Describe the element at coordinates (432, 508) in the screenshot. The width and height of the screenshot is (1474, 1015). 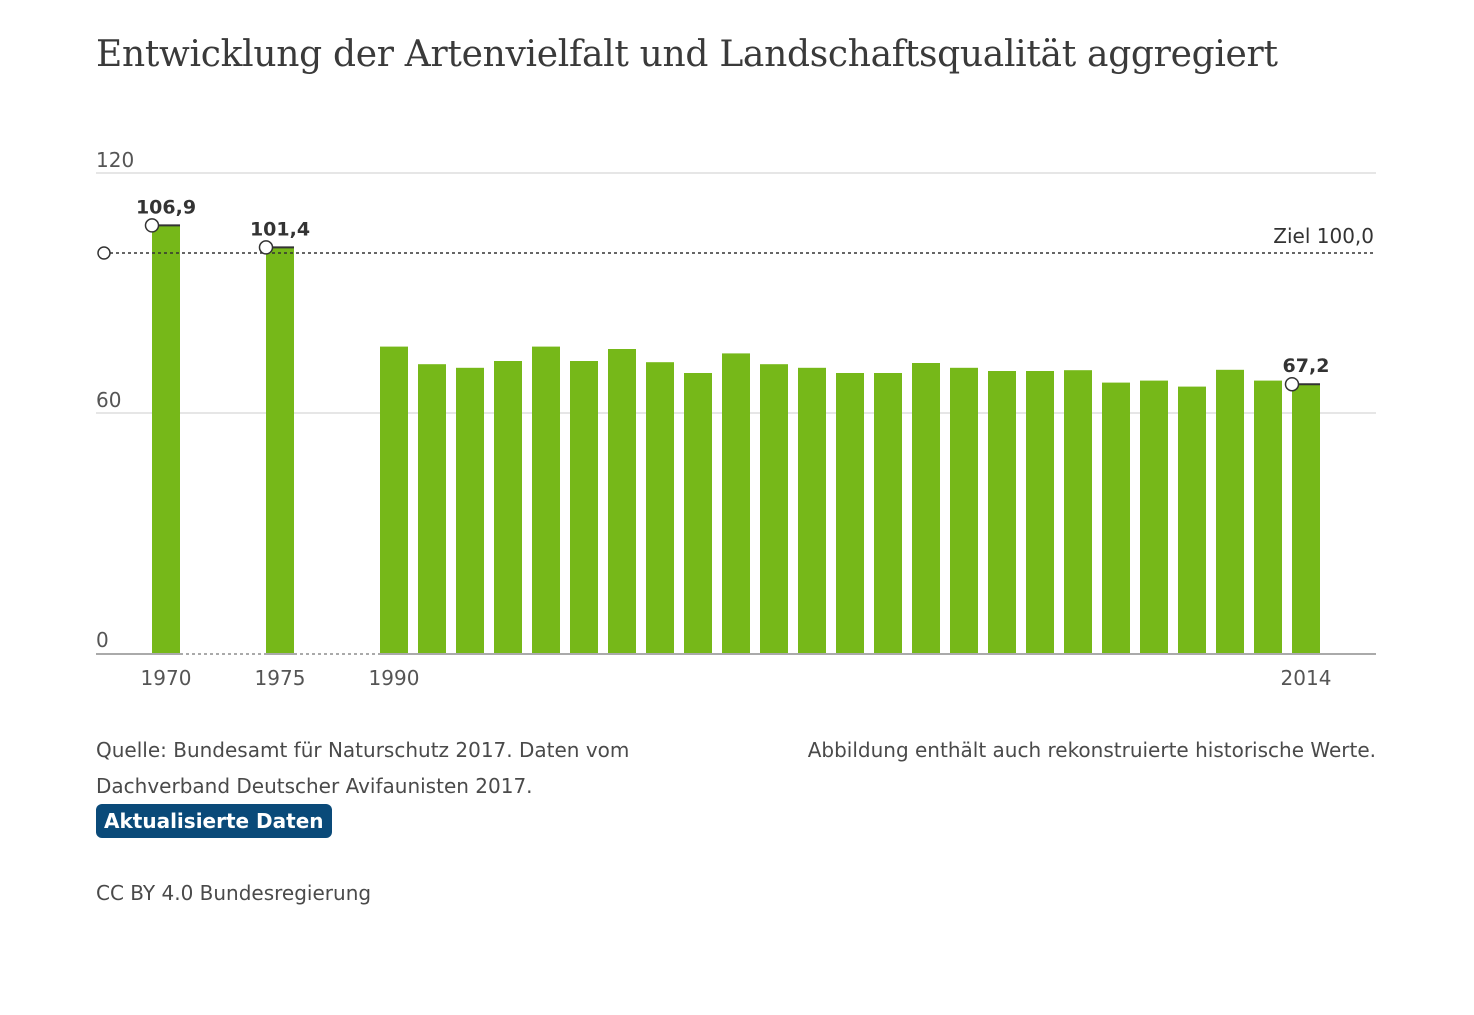
I see `bar-1991` at that location.